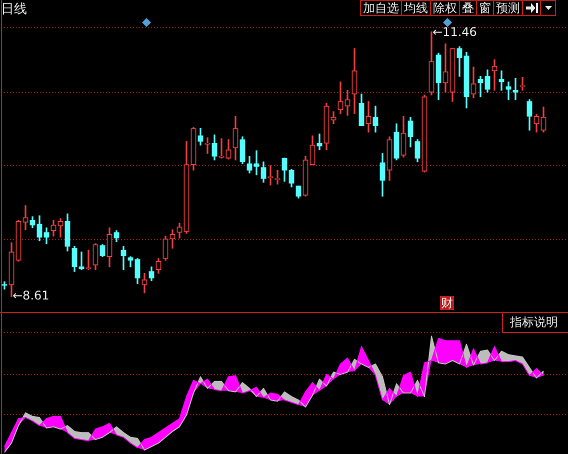 The width and height of the screenshot is (568, 454). Describe the element at coordinates (31, 295) in the screenshot. I see `annotation: ←8.61` at that location.